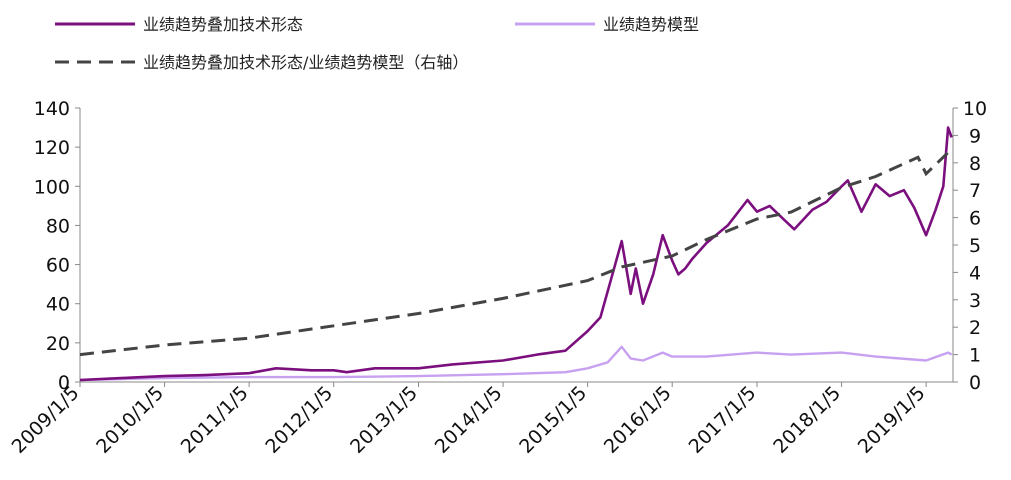 This screenshot has height=480, width=1011. I want to click on x-tick-label: 2015/1/5, so click(553, 420).